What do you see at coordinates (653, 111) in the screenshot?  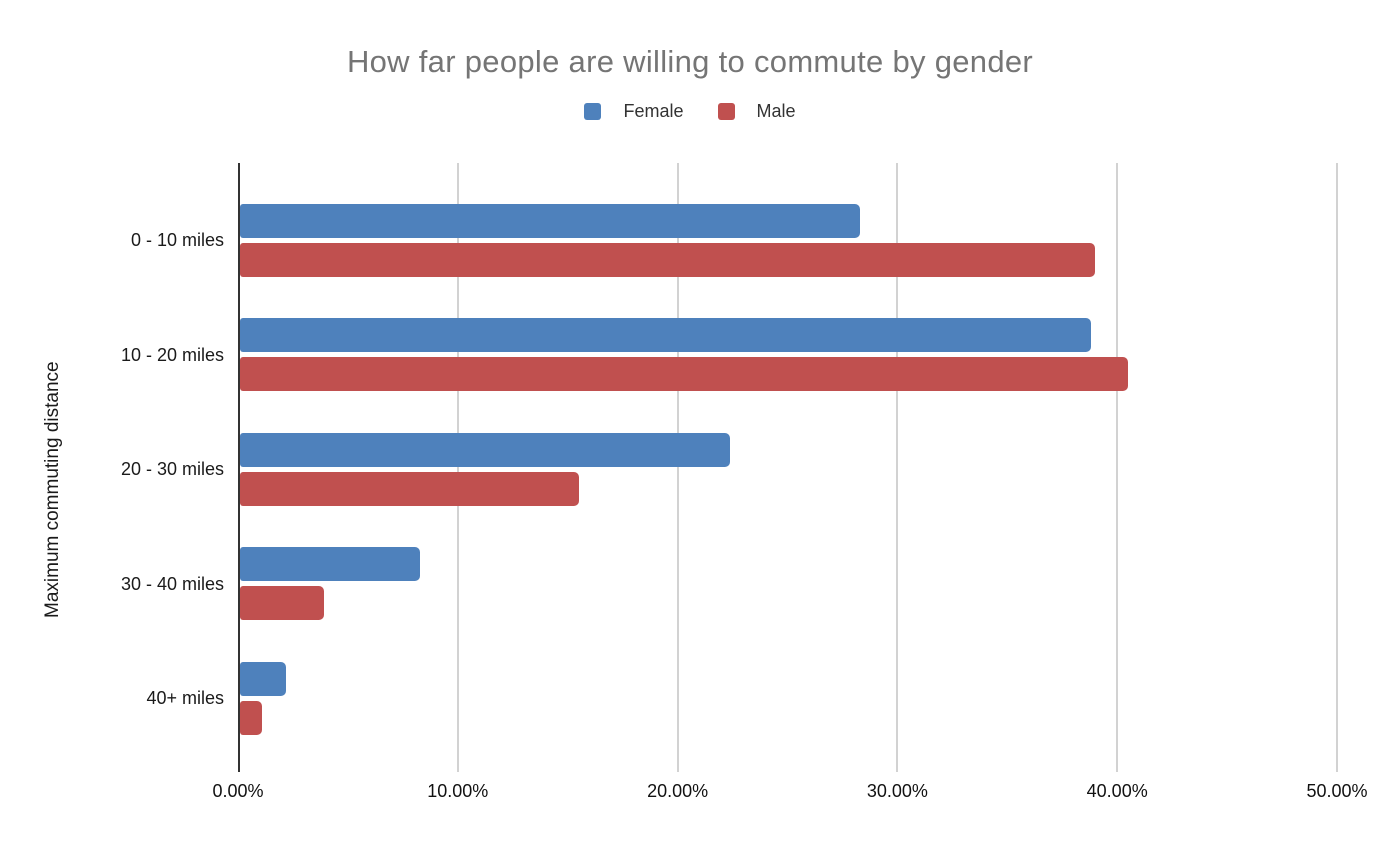 I see `legend-label-female: Female` at bounding box center [653, 111].